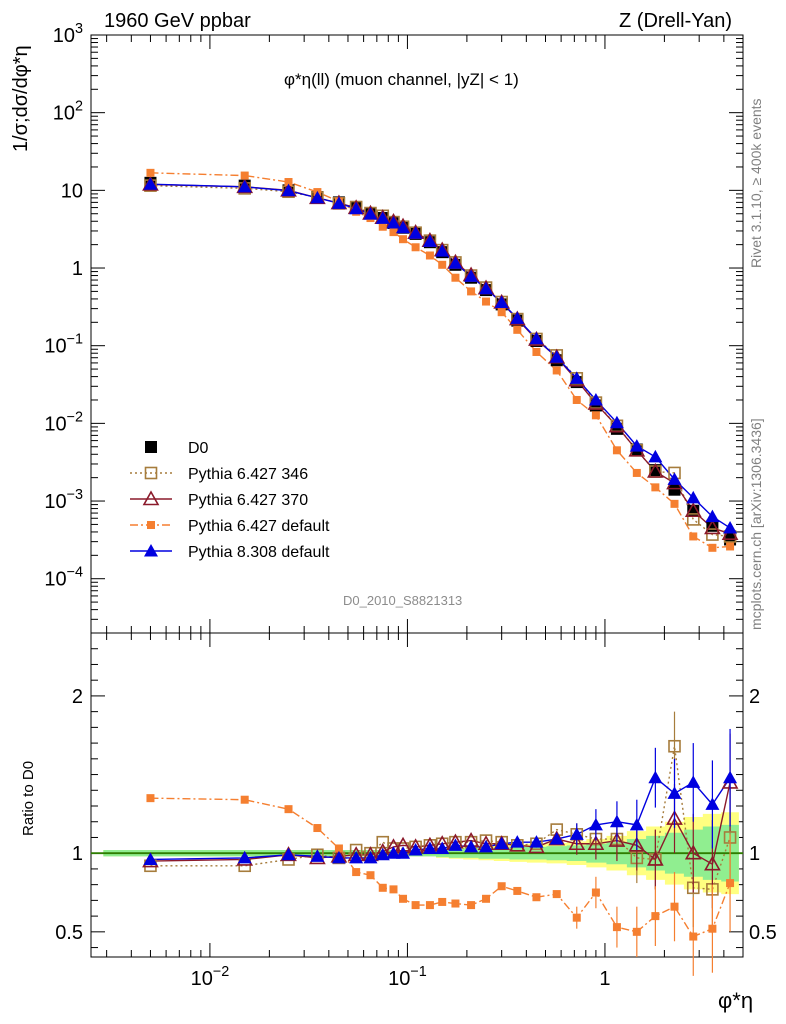 The width and height of the screenshot is (786, 1024). I want to click on legend-label-p8def: Pythia 8.308 default, so click(259, 552).